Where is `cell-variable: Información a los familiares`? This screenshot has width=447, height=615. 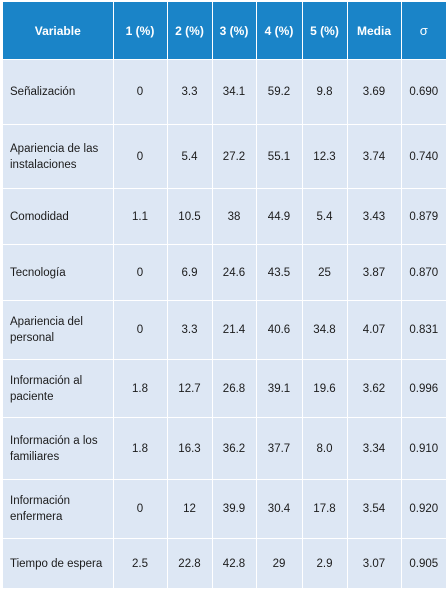
cell-variable: Información a los familiares is located at coordinates (58, 448).